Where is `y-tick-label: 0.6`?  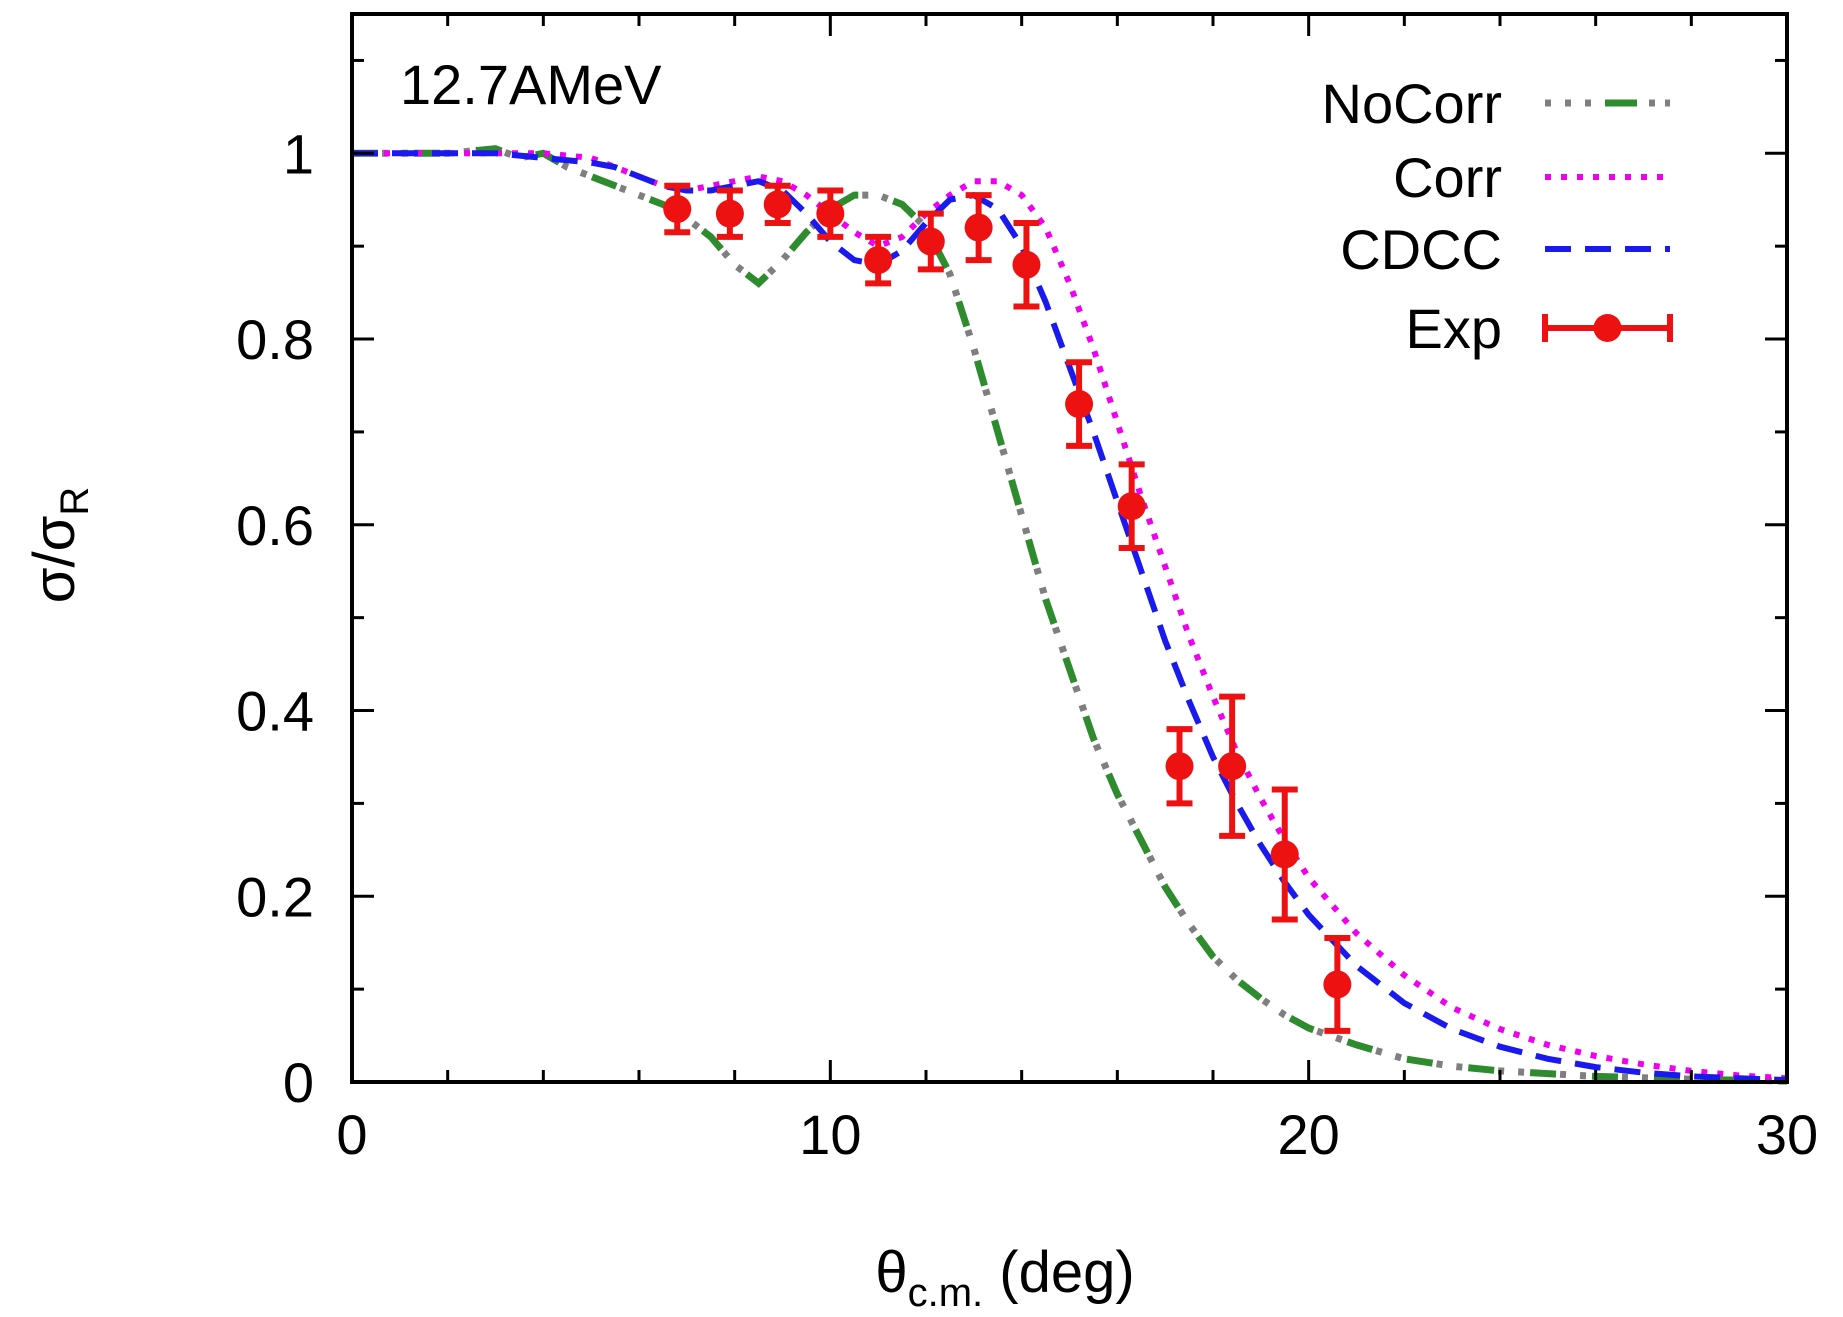 y-tick-label: 0.6 is located at coordinates (275, 525).